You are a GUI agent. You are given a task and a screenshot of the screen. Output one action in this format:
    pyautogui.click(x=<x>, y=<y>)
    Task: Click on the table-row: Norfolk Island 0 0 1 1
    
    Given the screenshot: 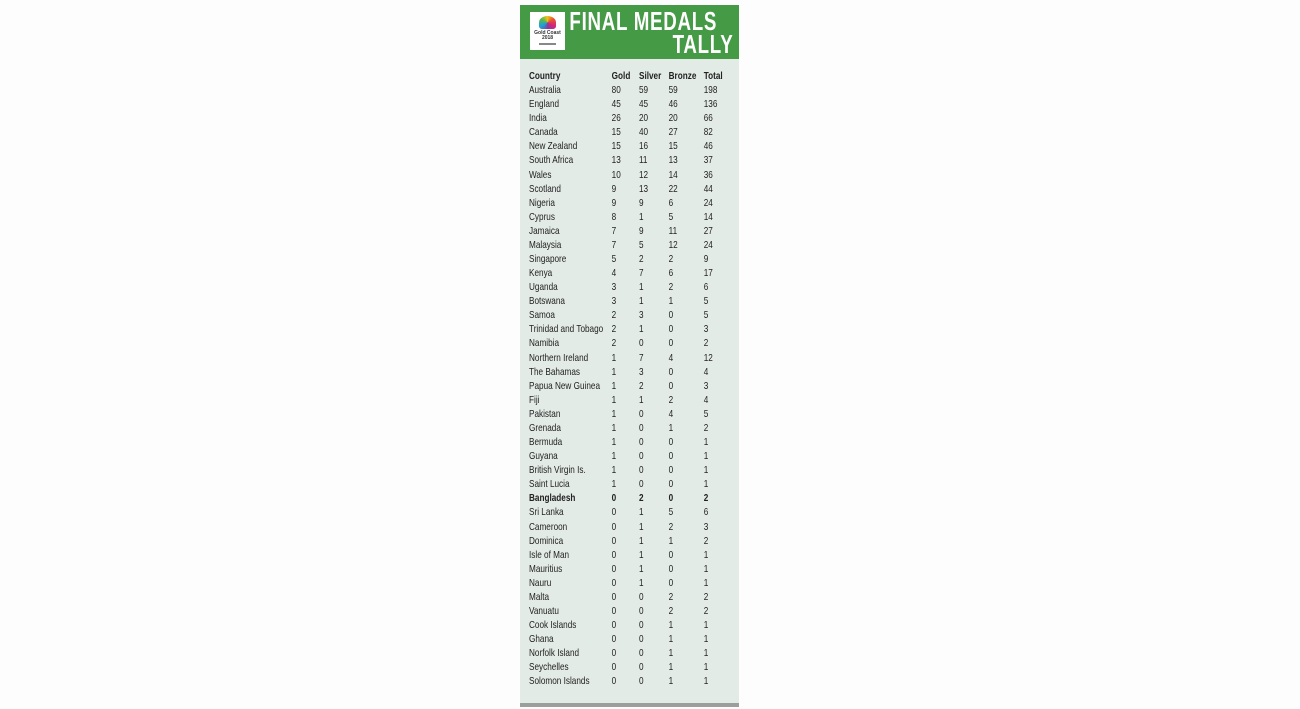 What is the action you would take?
    pyautogui.click(x=634, y=653)
    